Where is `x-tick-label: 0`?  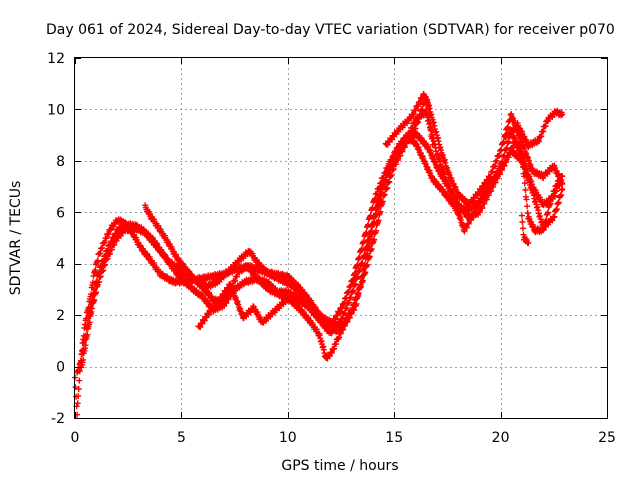 x-tick-label: 0 is located at coordinates (75, 438).